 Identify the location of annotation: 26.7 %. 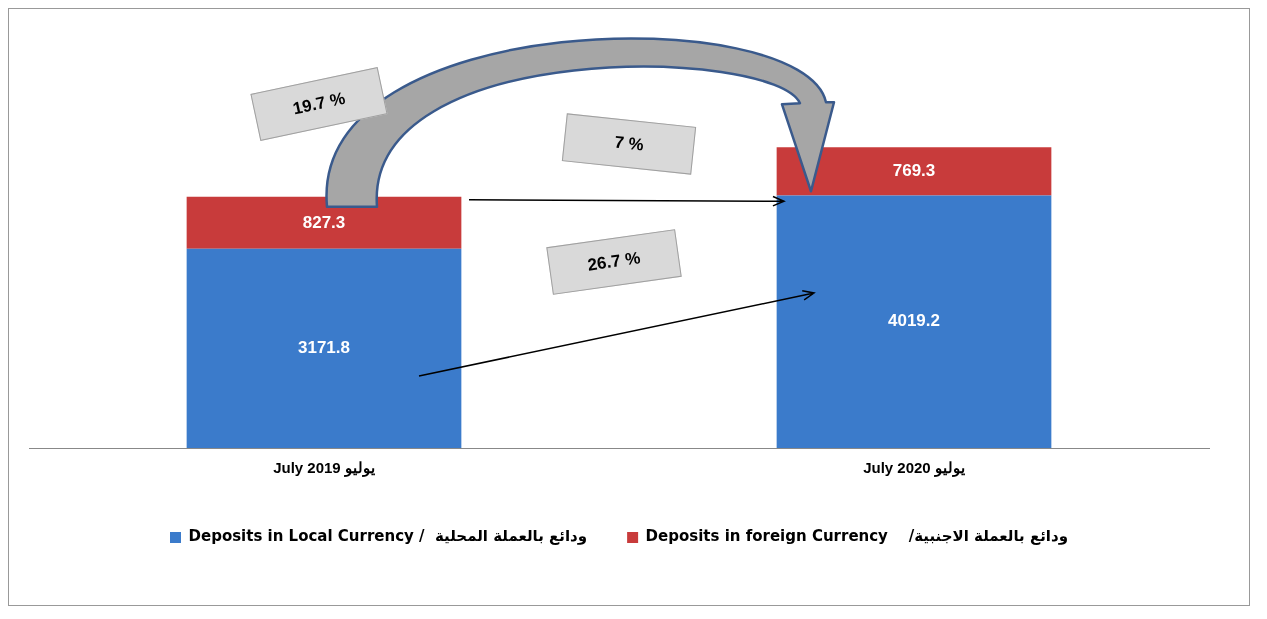
(614, 262).